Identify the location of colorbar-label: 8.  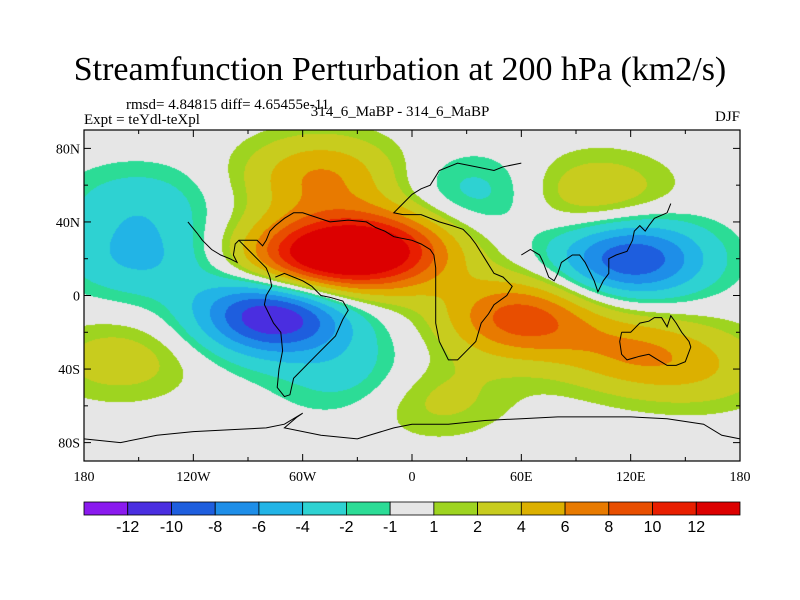
(608, 527).